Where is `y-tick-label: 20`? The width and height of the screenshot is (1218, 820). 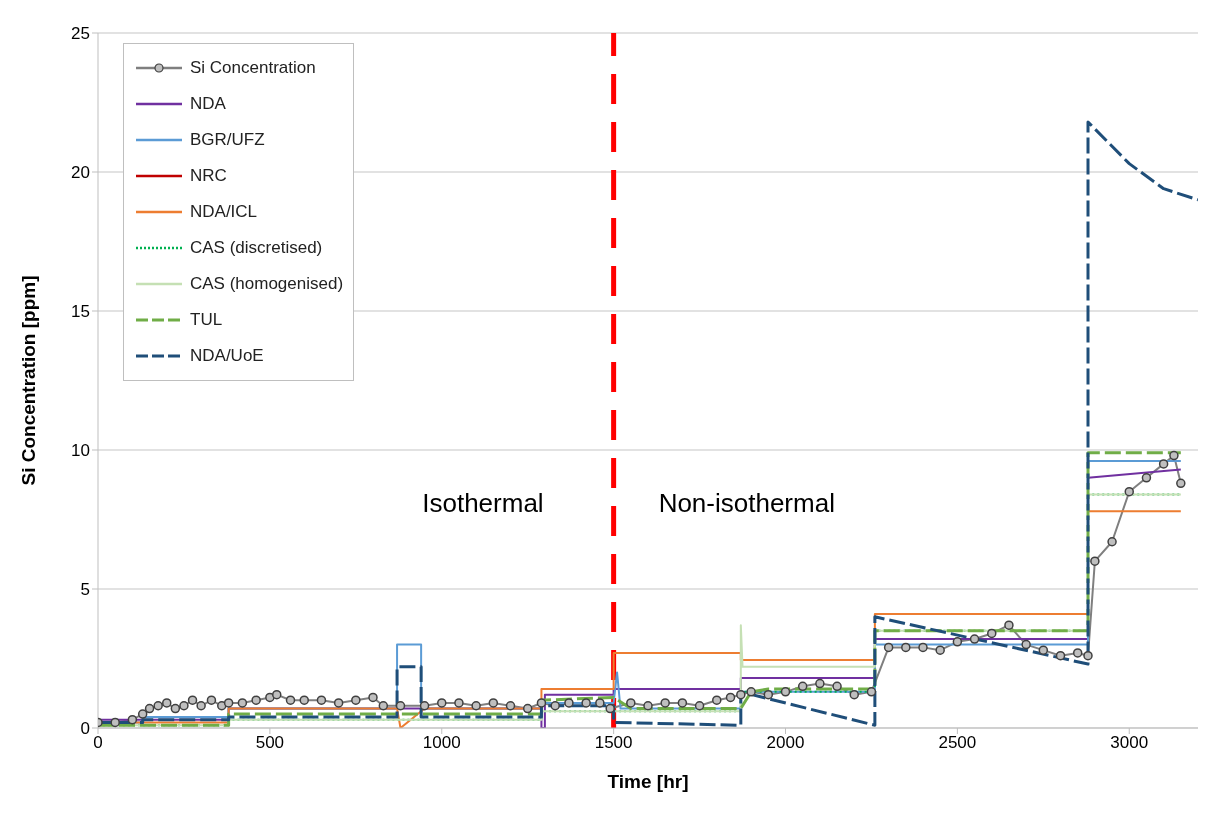 y-tick-label: 20 is located at coordinates (80, 173).